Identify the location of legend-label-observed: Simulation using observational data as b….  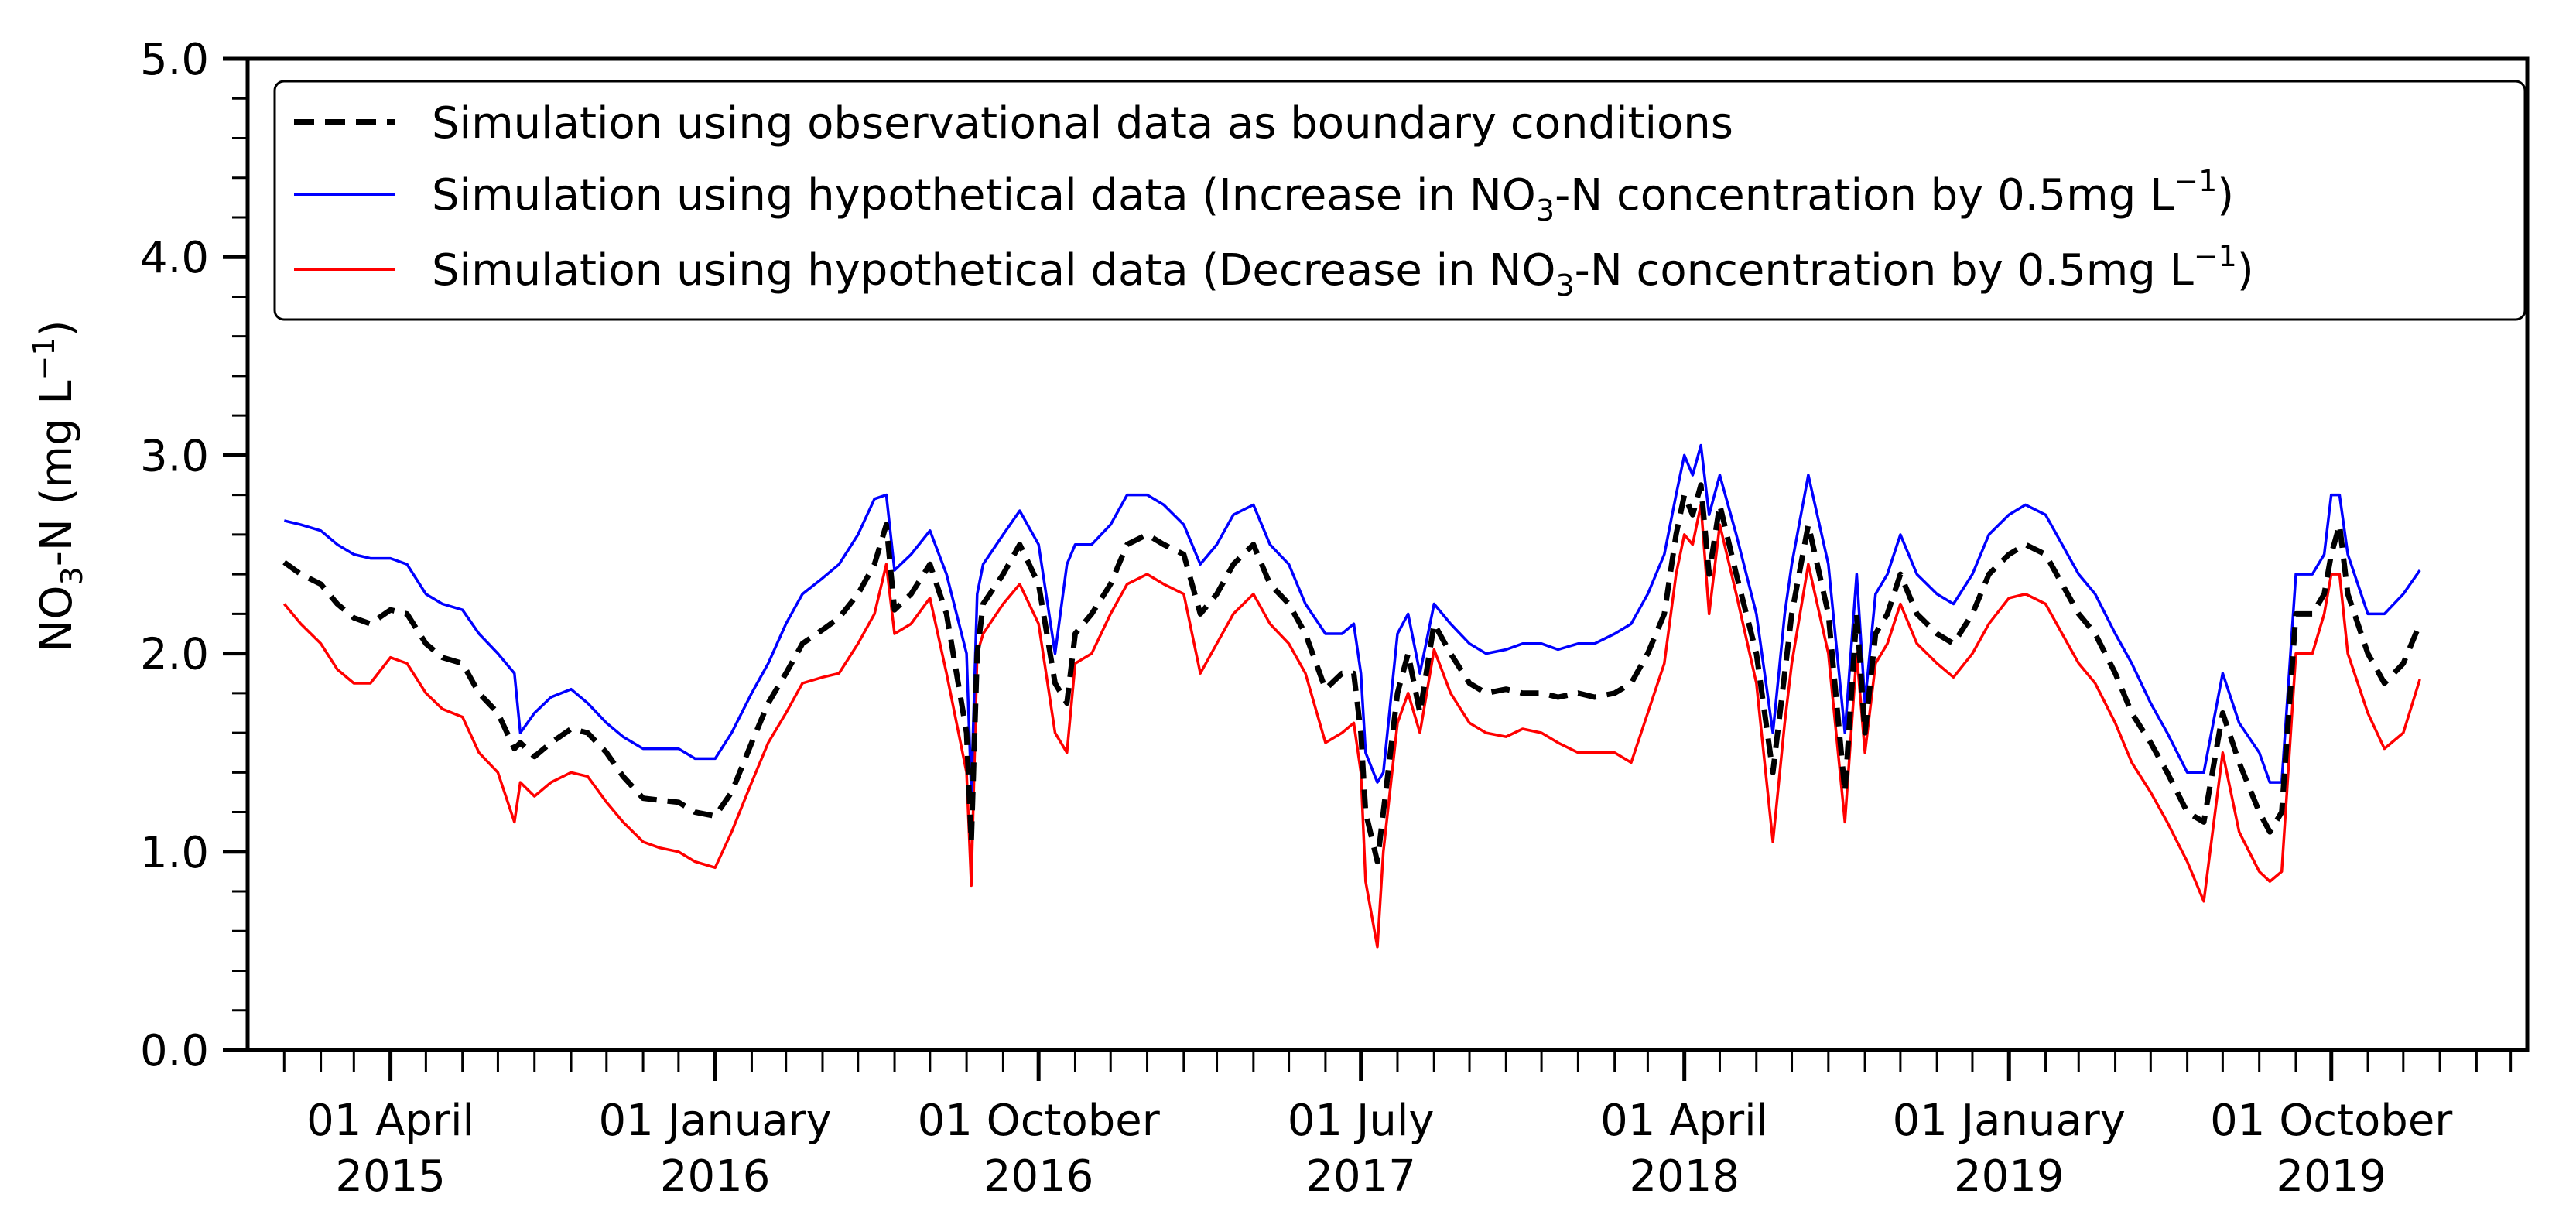
(1082, 123).